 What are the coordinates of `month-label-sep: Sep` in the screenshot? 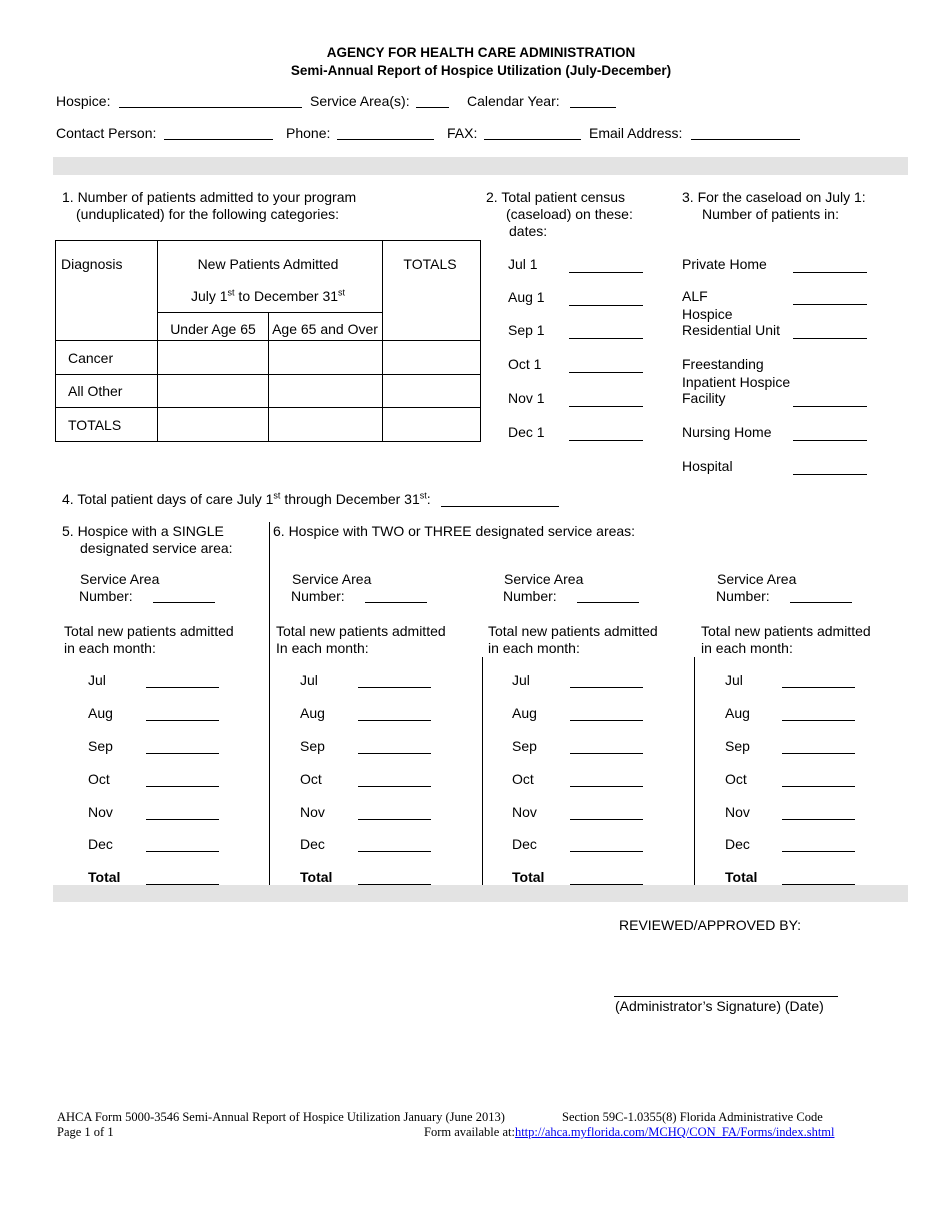 It's located at (524, 746).